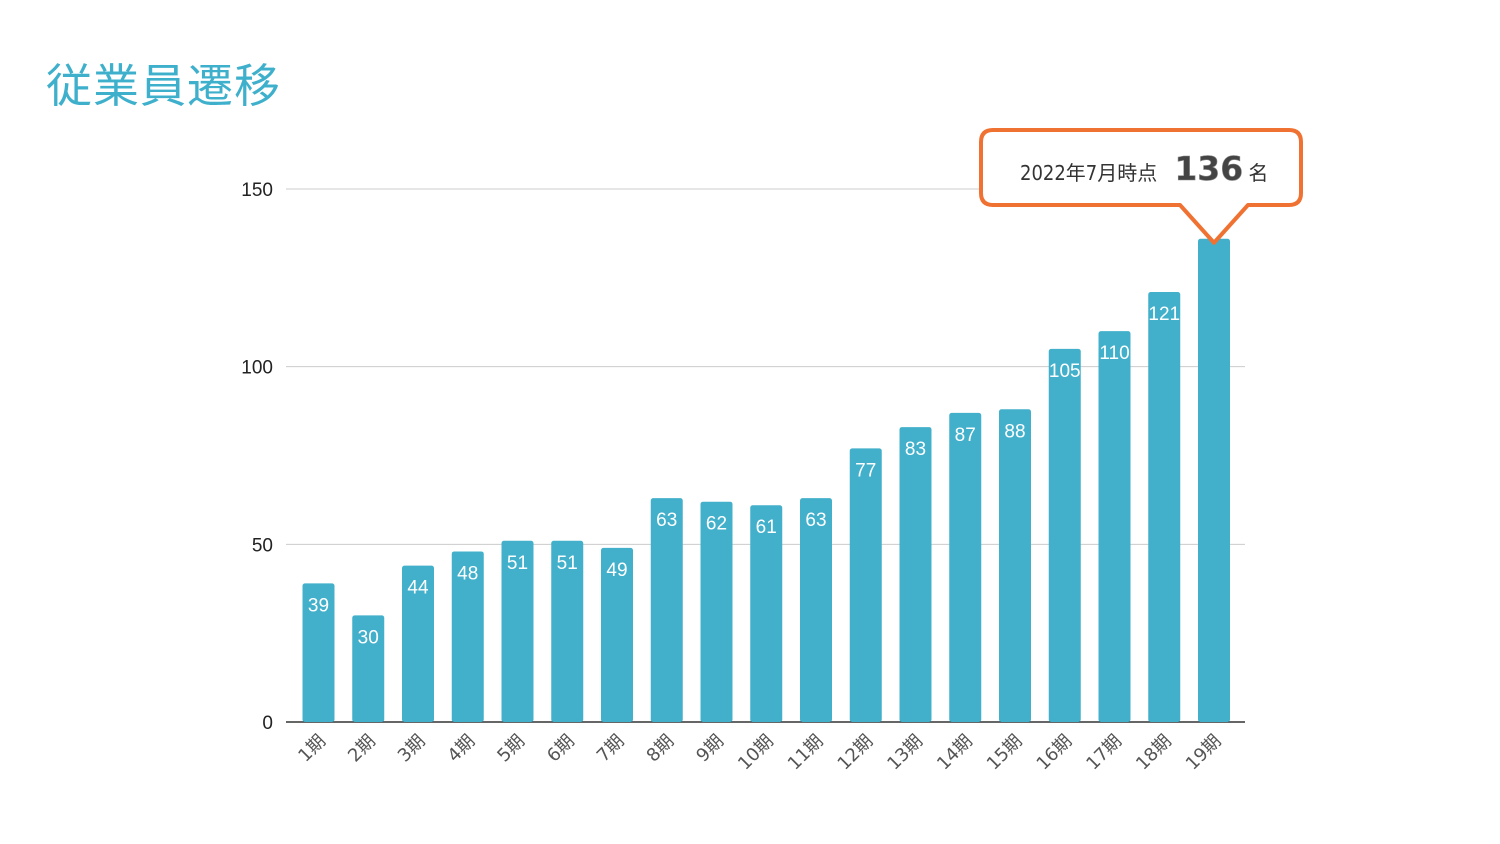 This screenshot has height=844, width=1500. I want to click on callout: 2022年7月時点 136 名, so click(1141, 186).